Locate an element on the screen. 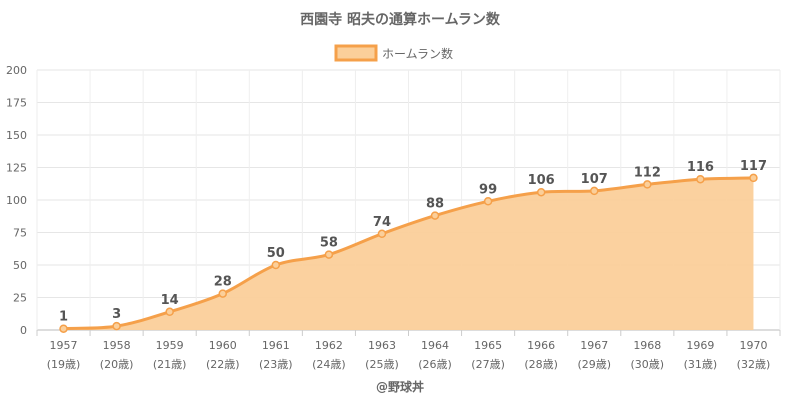 This screenshot has width=800, height=400. x-tick-label: 1965 is located at coordinates (488, 345).